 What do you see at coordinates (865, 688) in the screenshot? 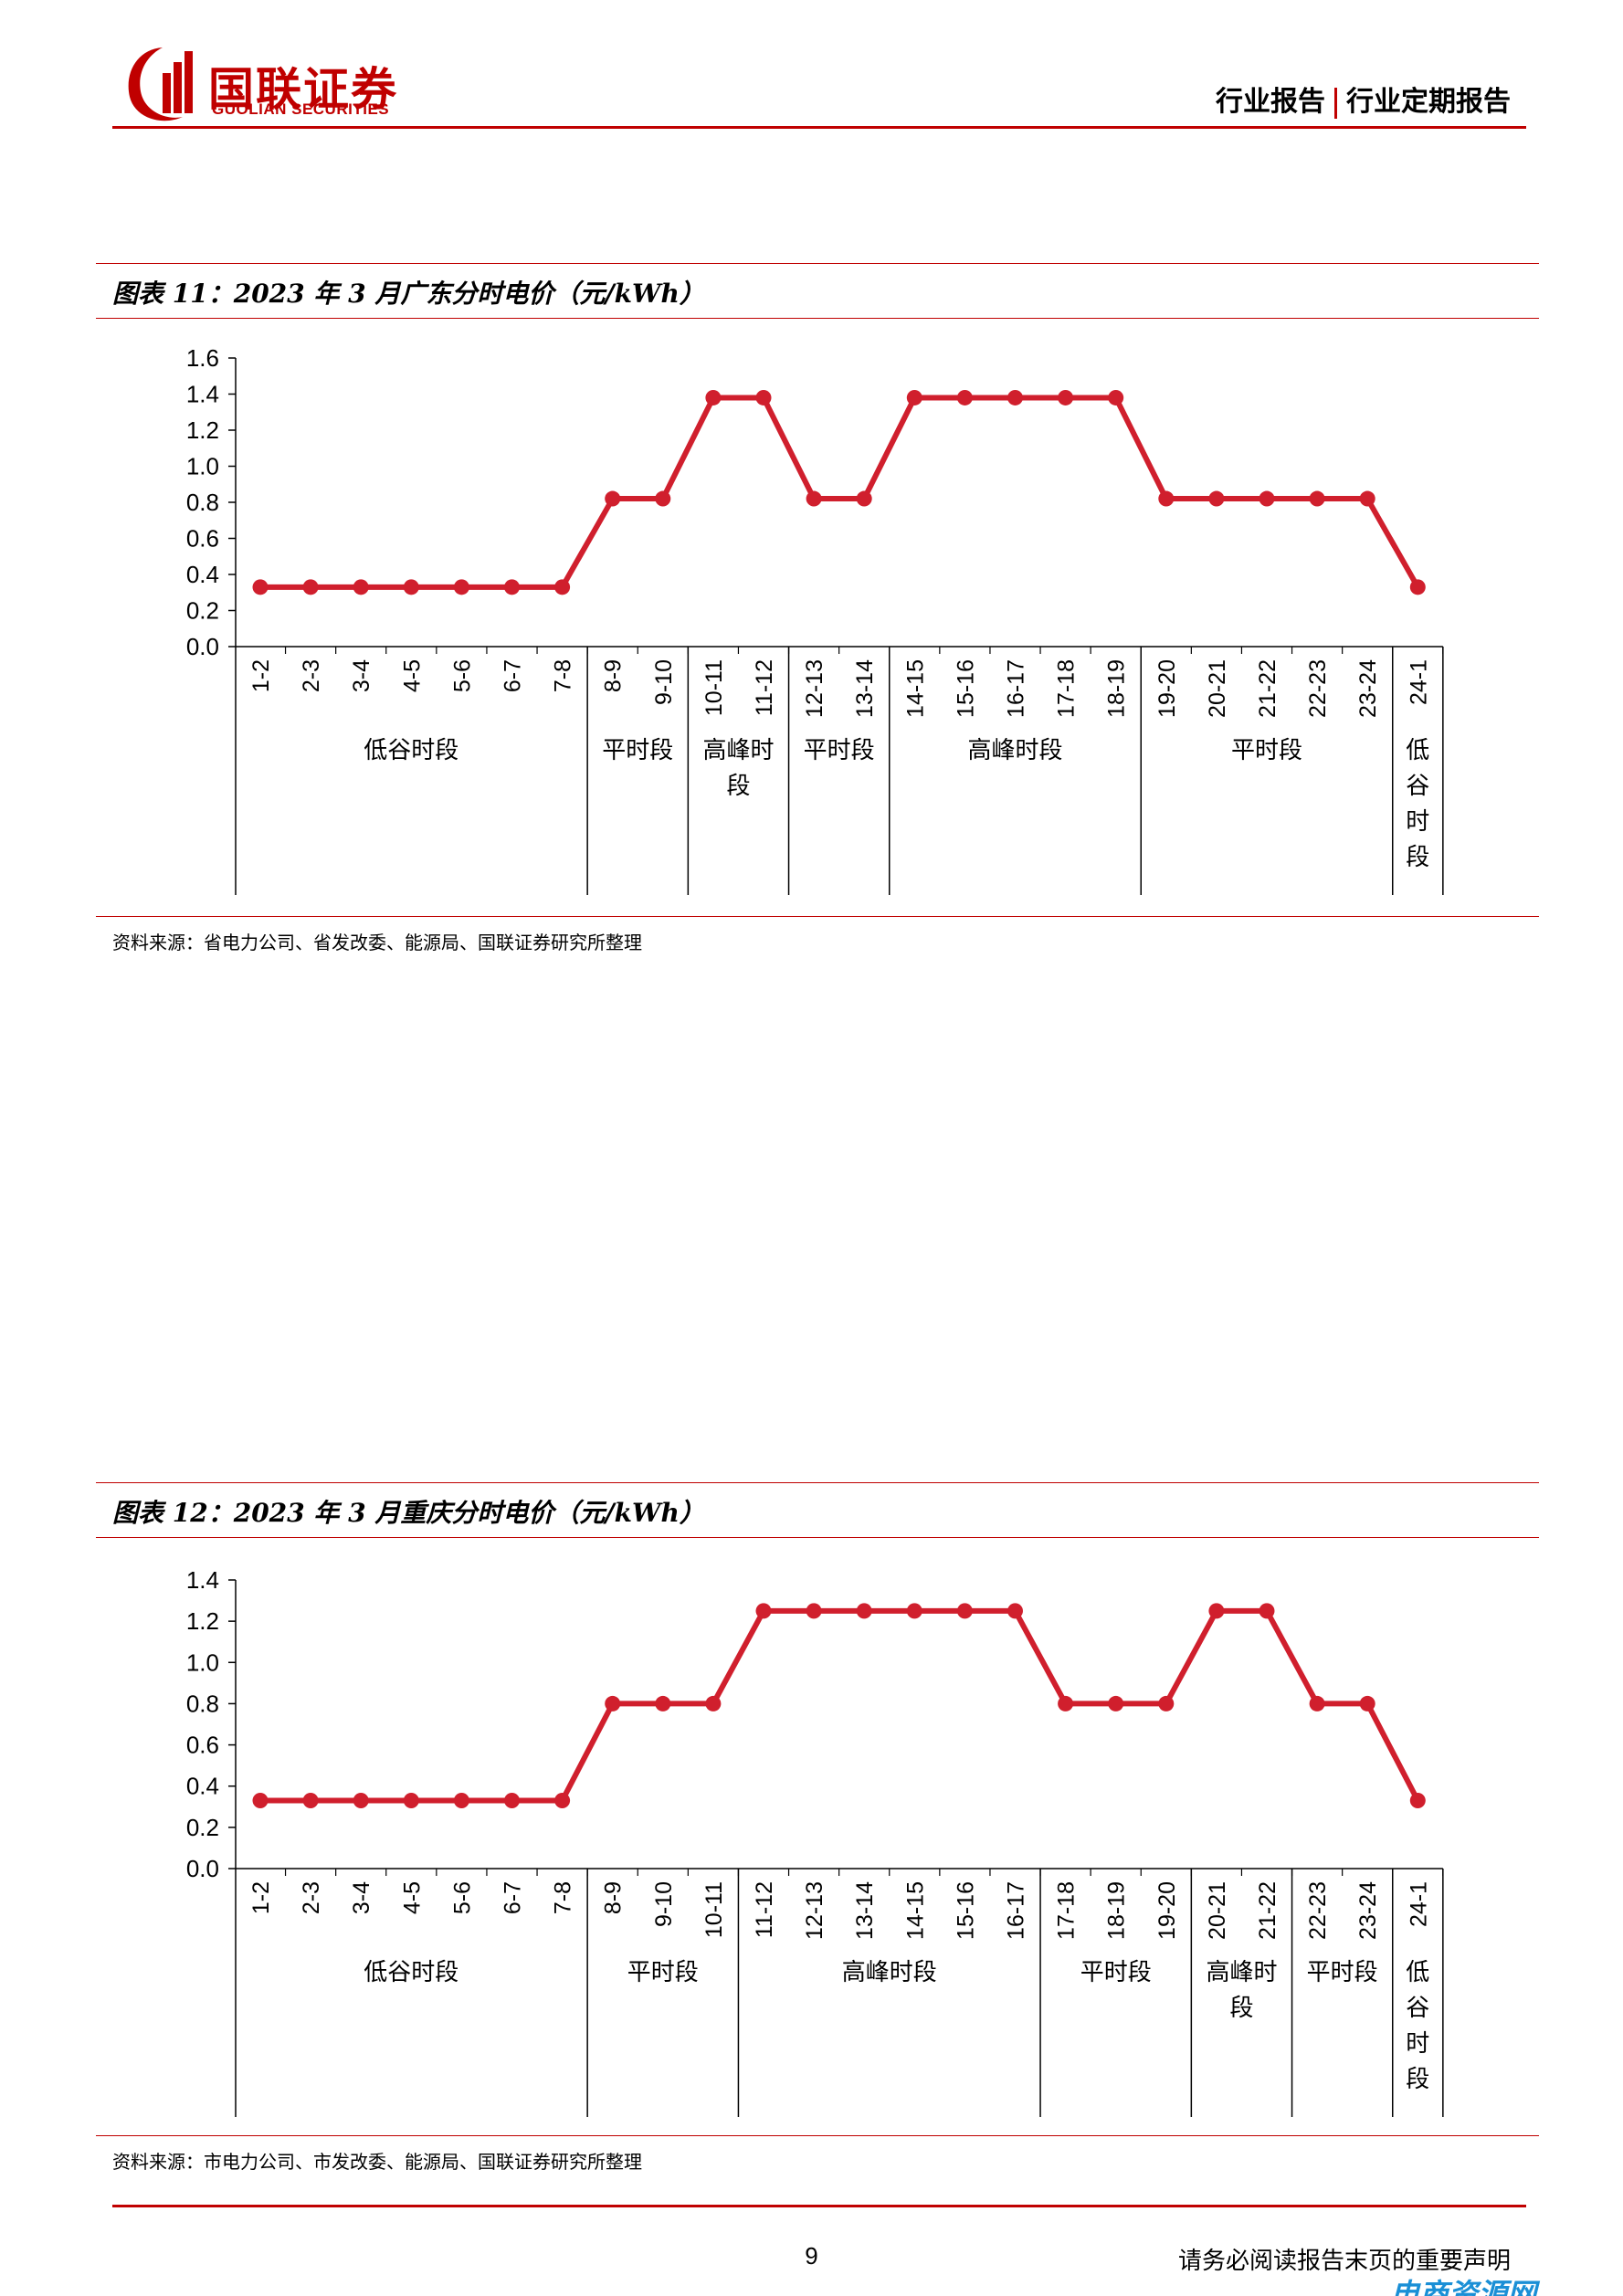
I see `x-category-label: 13-14` at bounding box center [865, 688].